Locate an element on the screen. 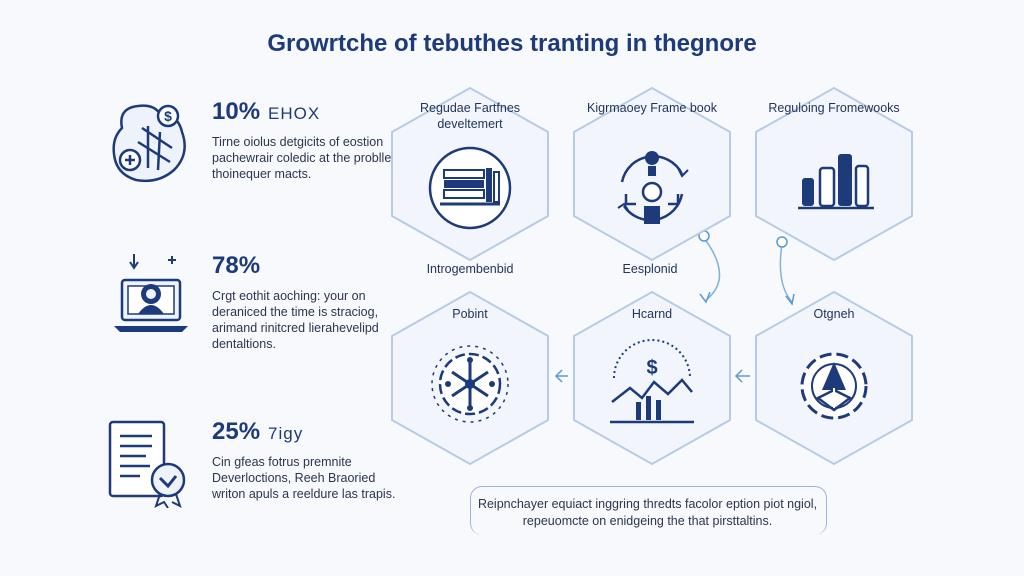 The height and width of the screenshot is (576, 1024). hex-label: Hcarnd is located at coordinates (652, 314).